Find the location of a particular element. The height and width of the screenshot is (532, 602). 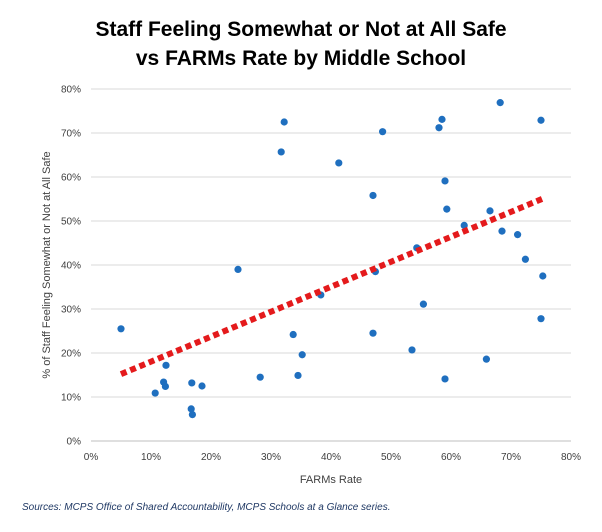

x-tick-label: 20% is located at coordinates (211, 457).